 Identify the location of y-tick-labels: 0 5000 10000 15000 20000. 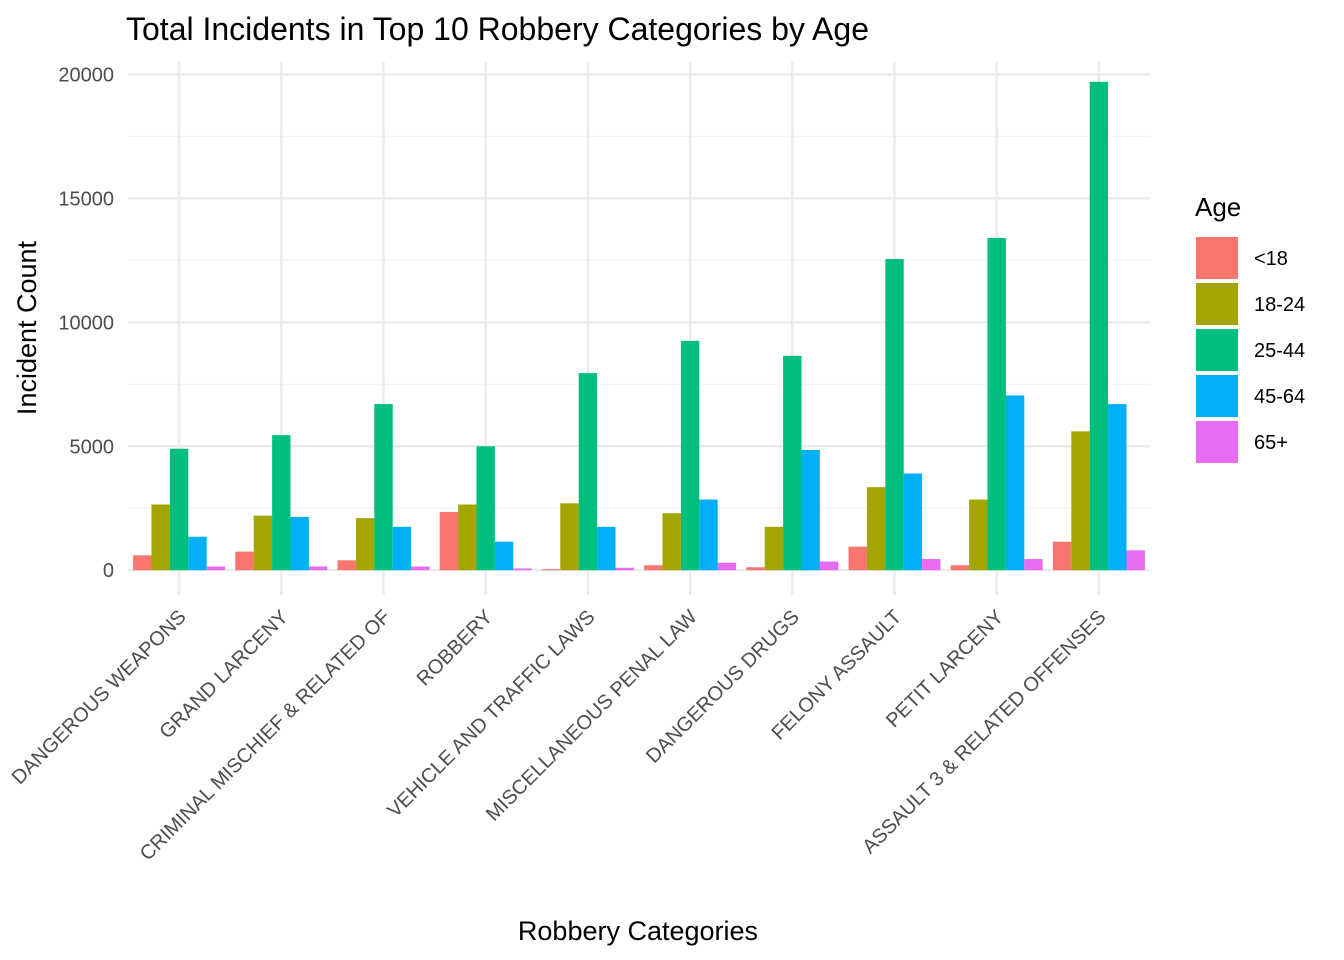
(86, 323).